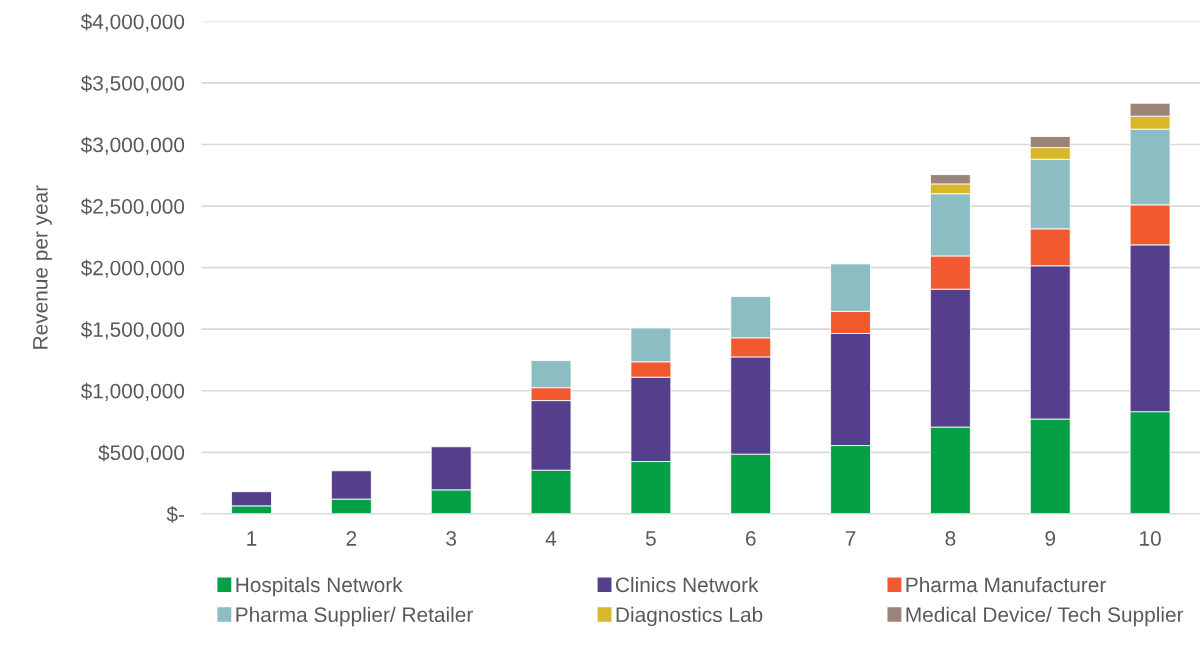  What do you see at coordinates (132, 84) in the screenshot?
I see `y-tick-label: $3,500,000` at bounding box center [132, 84].